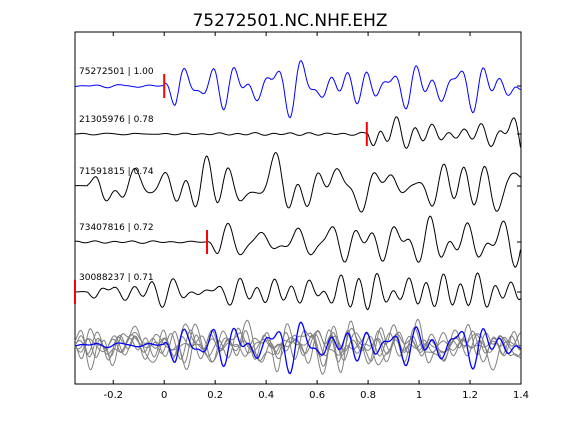 This screenshot has height=437, width=576. Describe the element at coordinates (419, 395) in the screenshot. I see `x-tick-label-6: 1` at that location.